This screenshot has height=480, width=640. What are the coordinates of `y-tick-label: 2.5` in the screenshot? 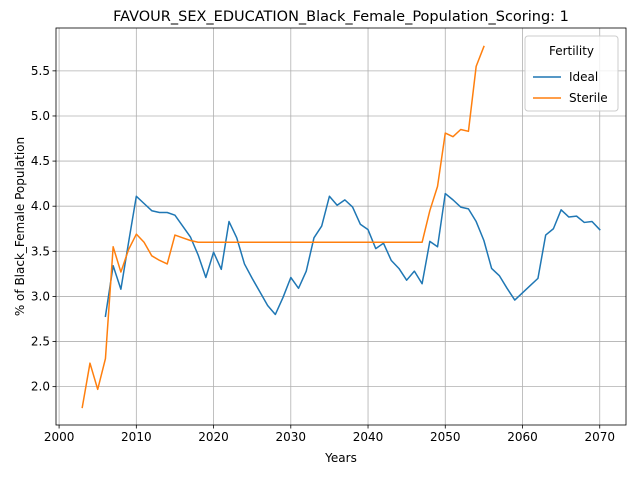 It's located at (40, 342).